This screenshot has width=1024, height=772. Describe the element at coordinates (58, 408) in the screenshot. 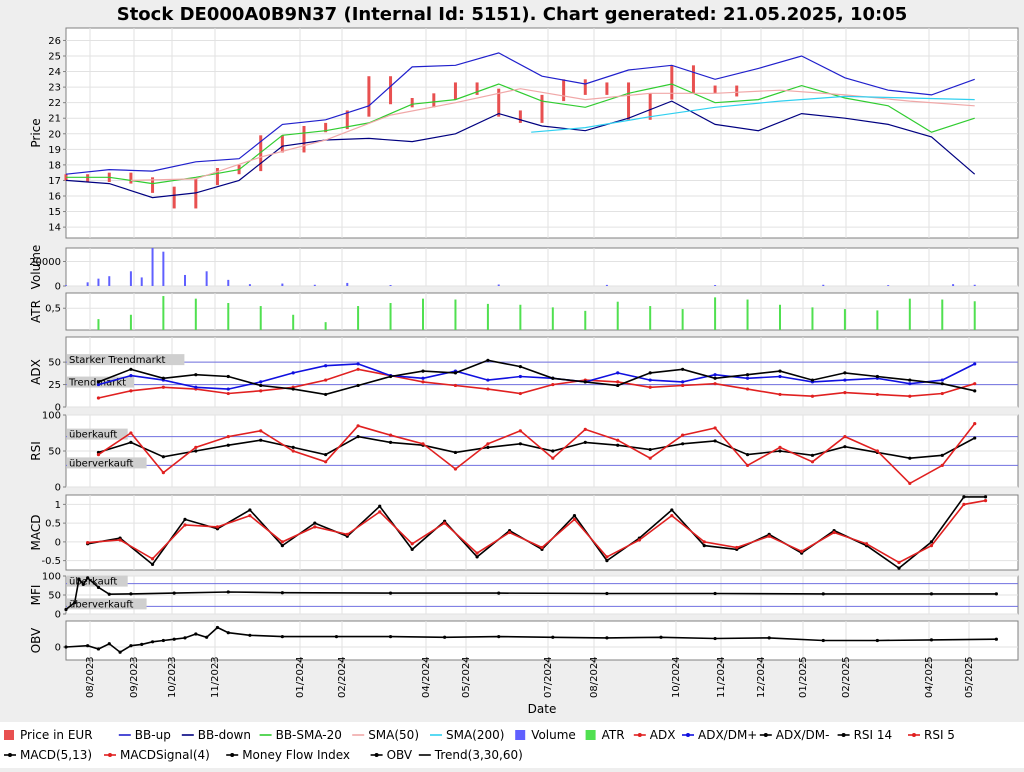

I see `y-tick-label-adx-0: 0` at that location.